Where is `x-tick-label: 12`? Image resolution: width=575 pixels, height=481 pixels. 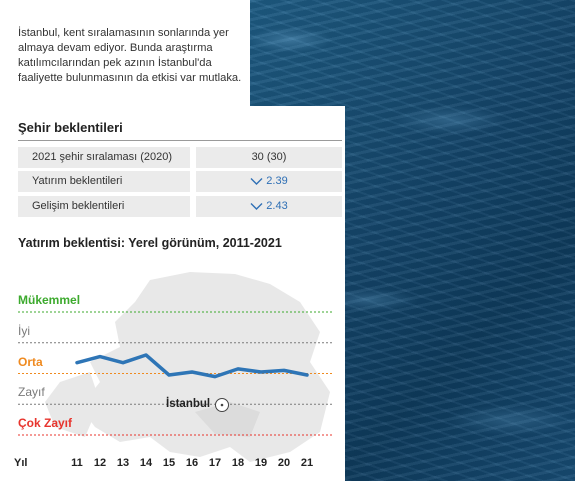 x-tick-label: 12 is located at coordinates (100, 463).